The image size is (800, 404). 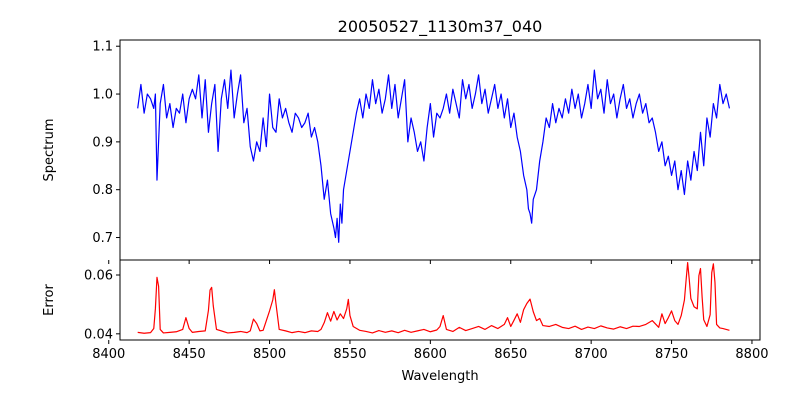 I want to click on error-xlabel: Wavelength, so click(x=439, y=376).